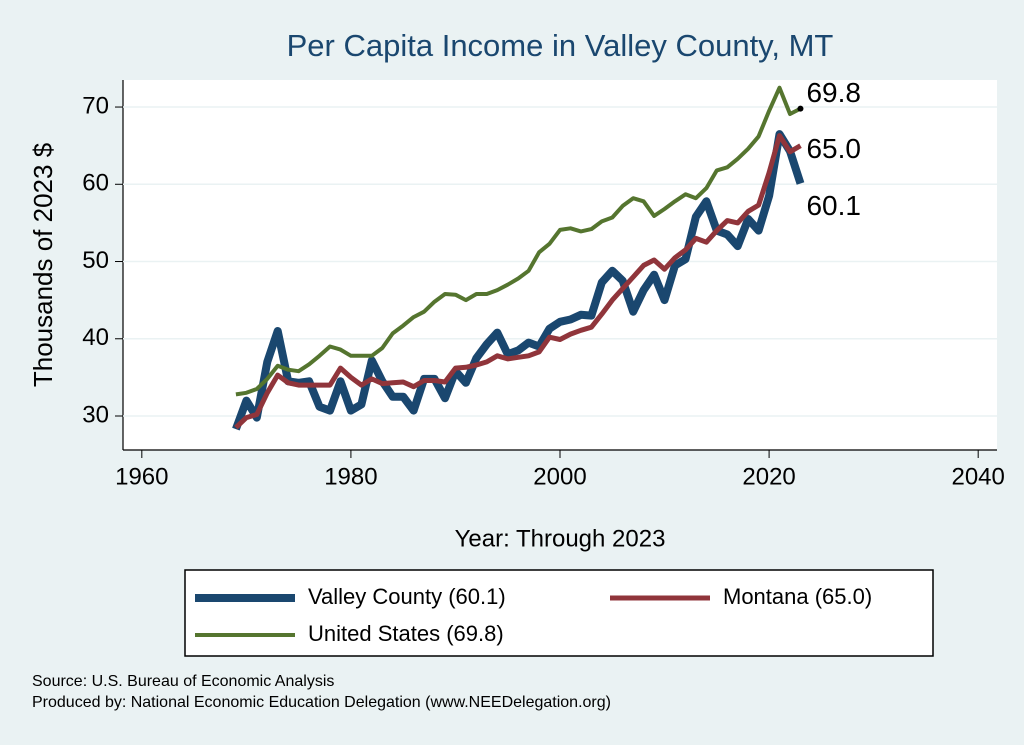  I want to click on x-tick-label: 2000, so click(559, 476).